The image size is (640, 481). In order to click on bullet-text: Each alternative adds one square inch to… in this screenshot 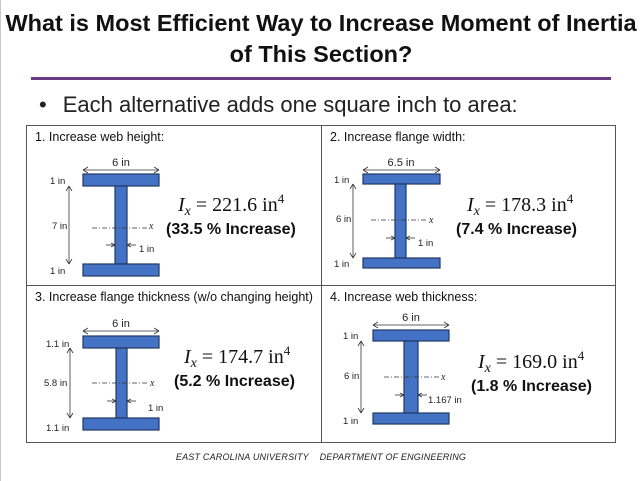, I will do `click(290, 104)`.